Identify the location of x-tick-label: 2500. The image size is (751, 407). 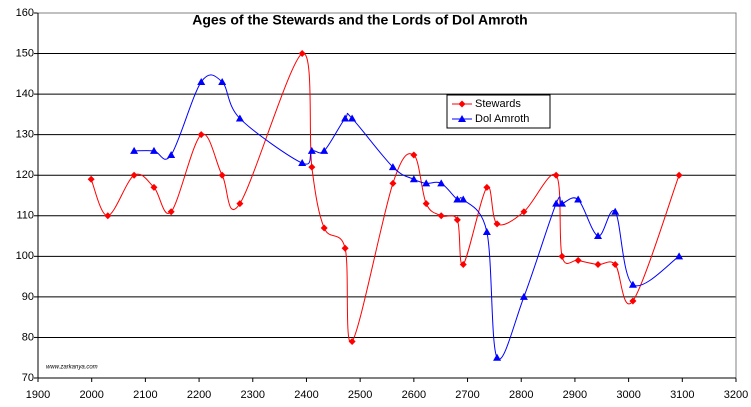
(360, 395).